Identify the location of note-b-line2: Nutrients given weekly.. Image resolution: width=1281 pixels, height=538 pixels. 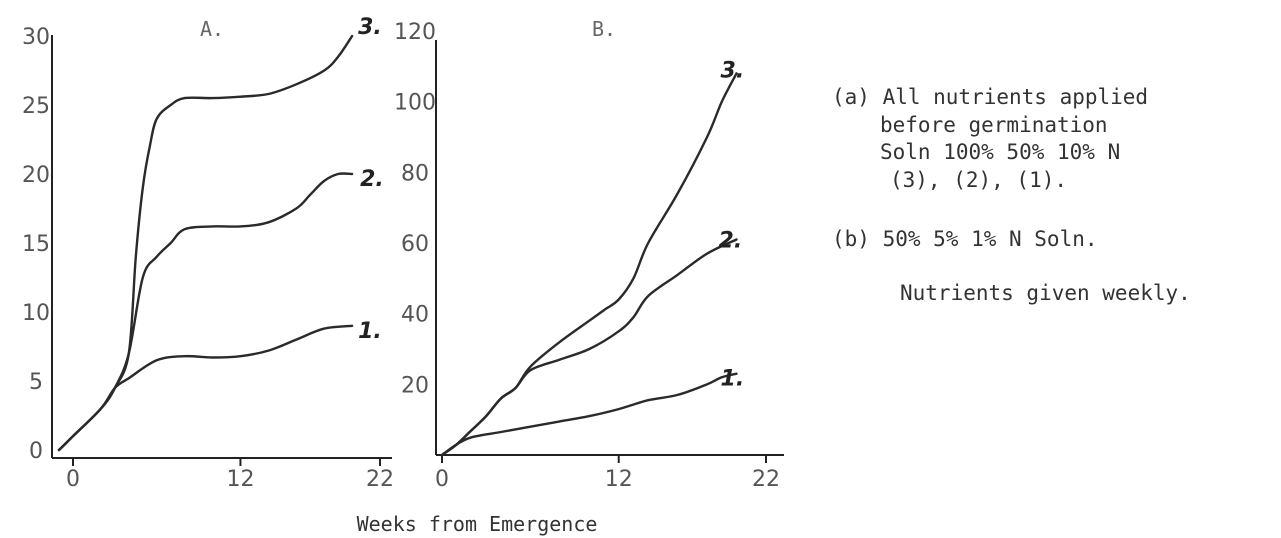
(1045, 293).